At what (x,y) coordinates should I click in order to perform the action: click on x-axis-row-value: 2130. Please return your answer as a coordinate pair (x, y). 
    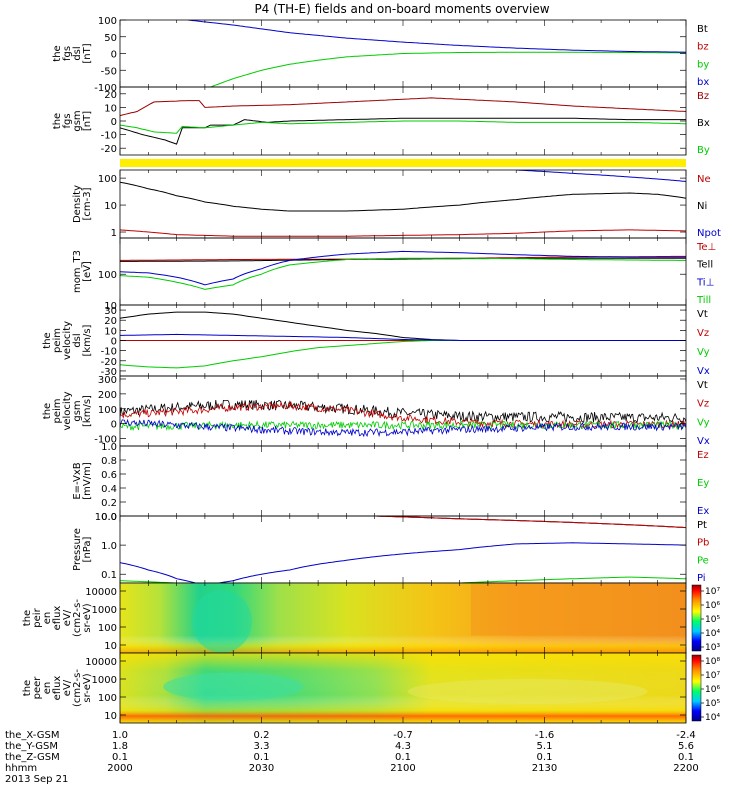
    Looking at the image, I should click on (544, 768).